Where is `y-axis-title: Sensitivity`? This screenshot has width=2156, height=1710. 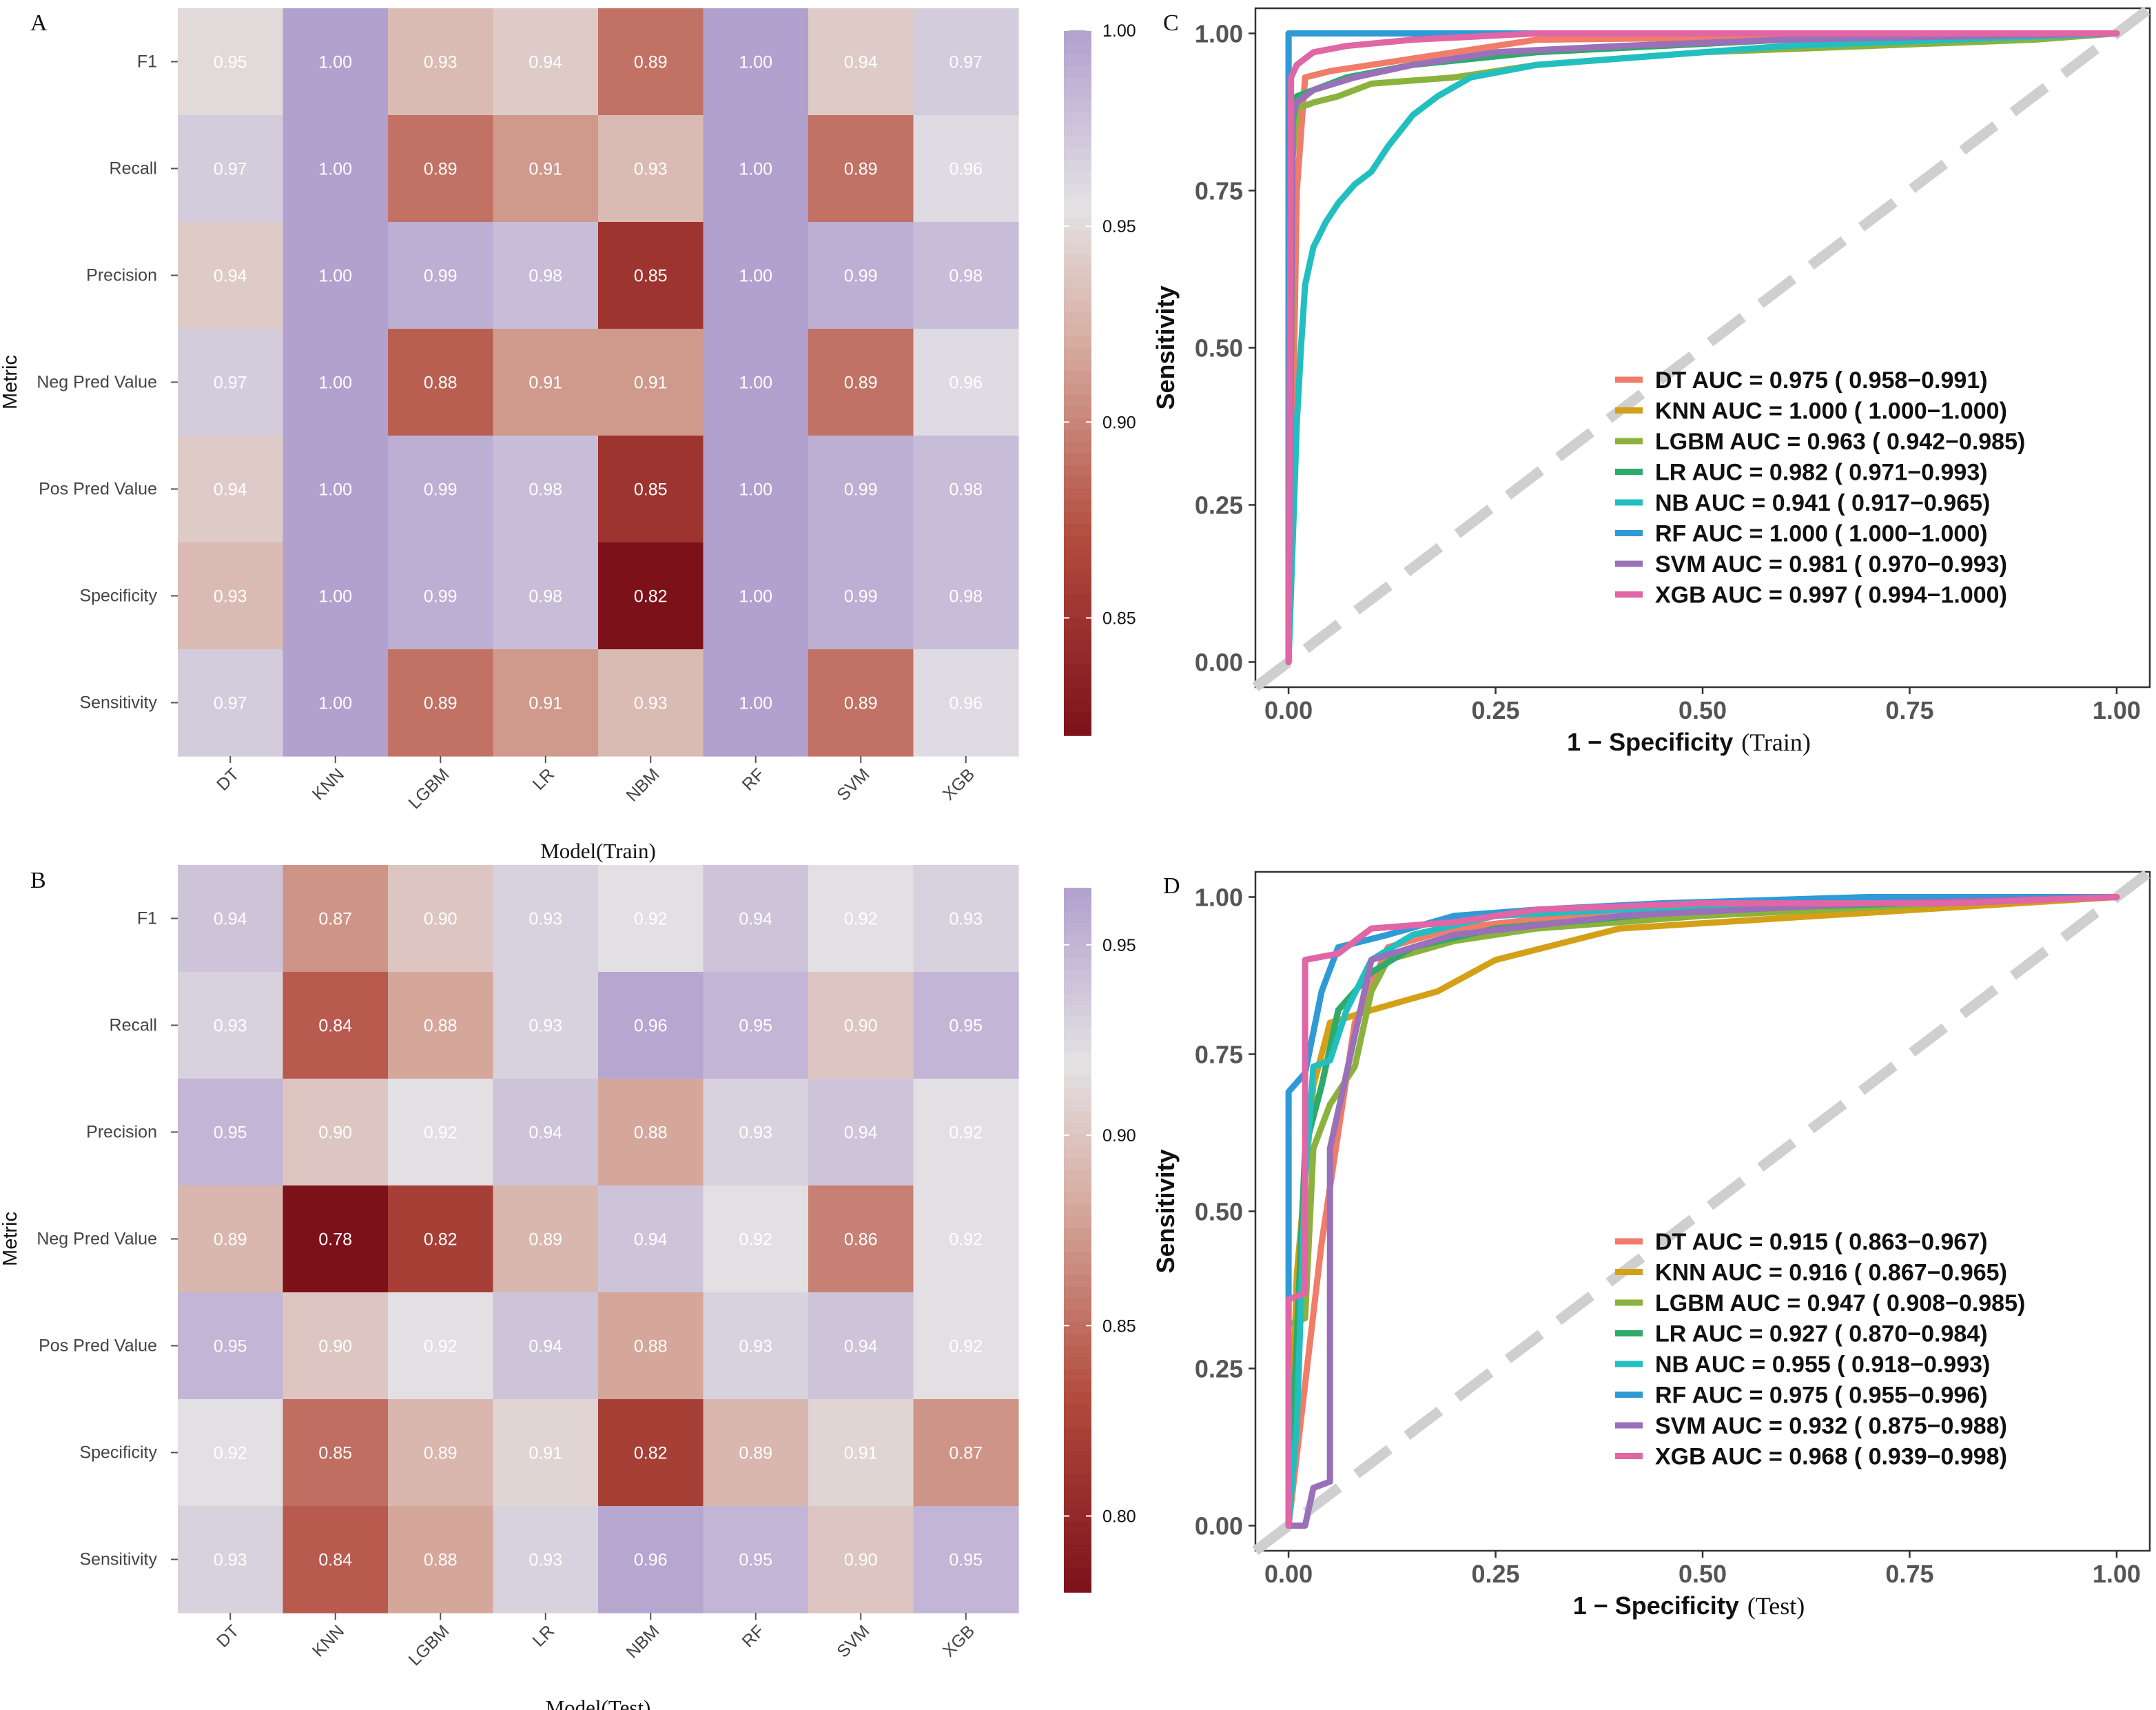
y-axis-title: Sensitivity is located at coordinates (1165, 347).